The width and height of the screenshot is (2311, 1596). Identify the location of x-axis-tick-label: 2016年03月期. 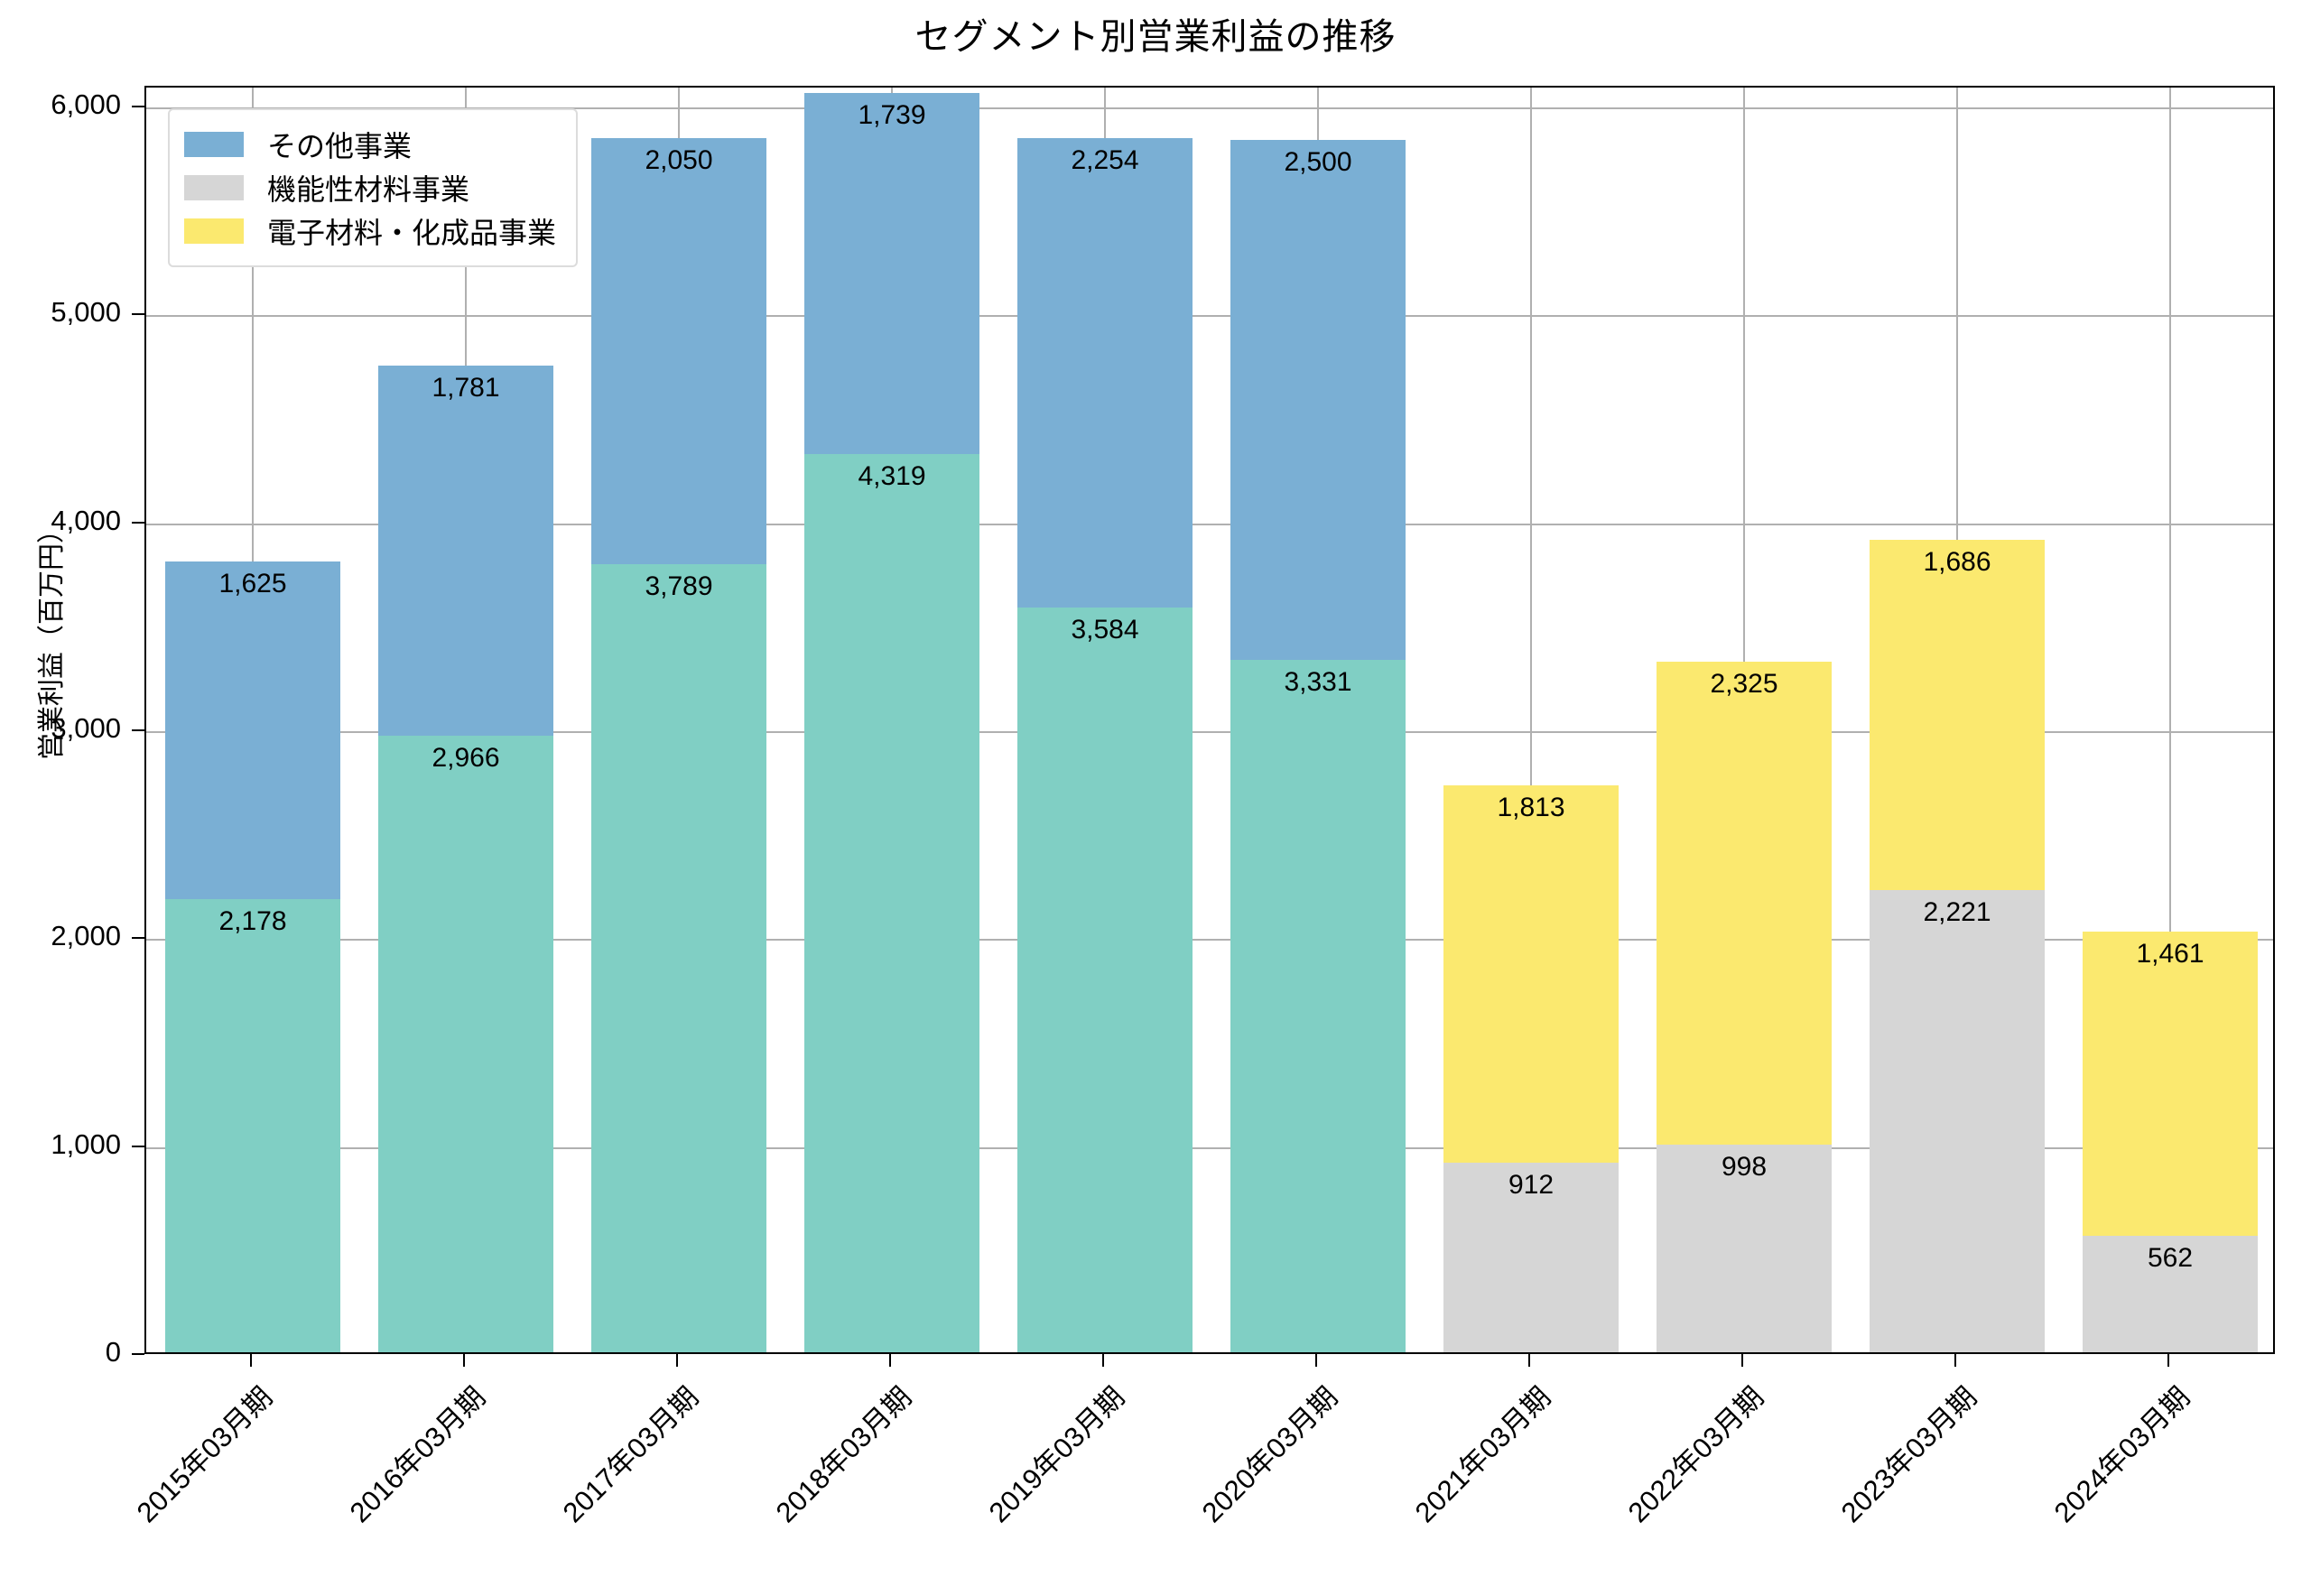
(417, 1454).